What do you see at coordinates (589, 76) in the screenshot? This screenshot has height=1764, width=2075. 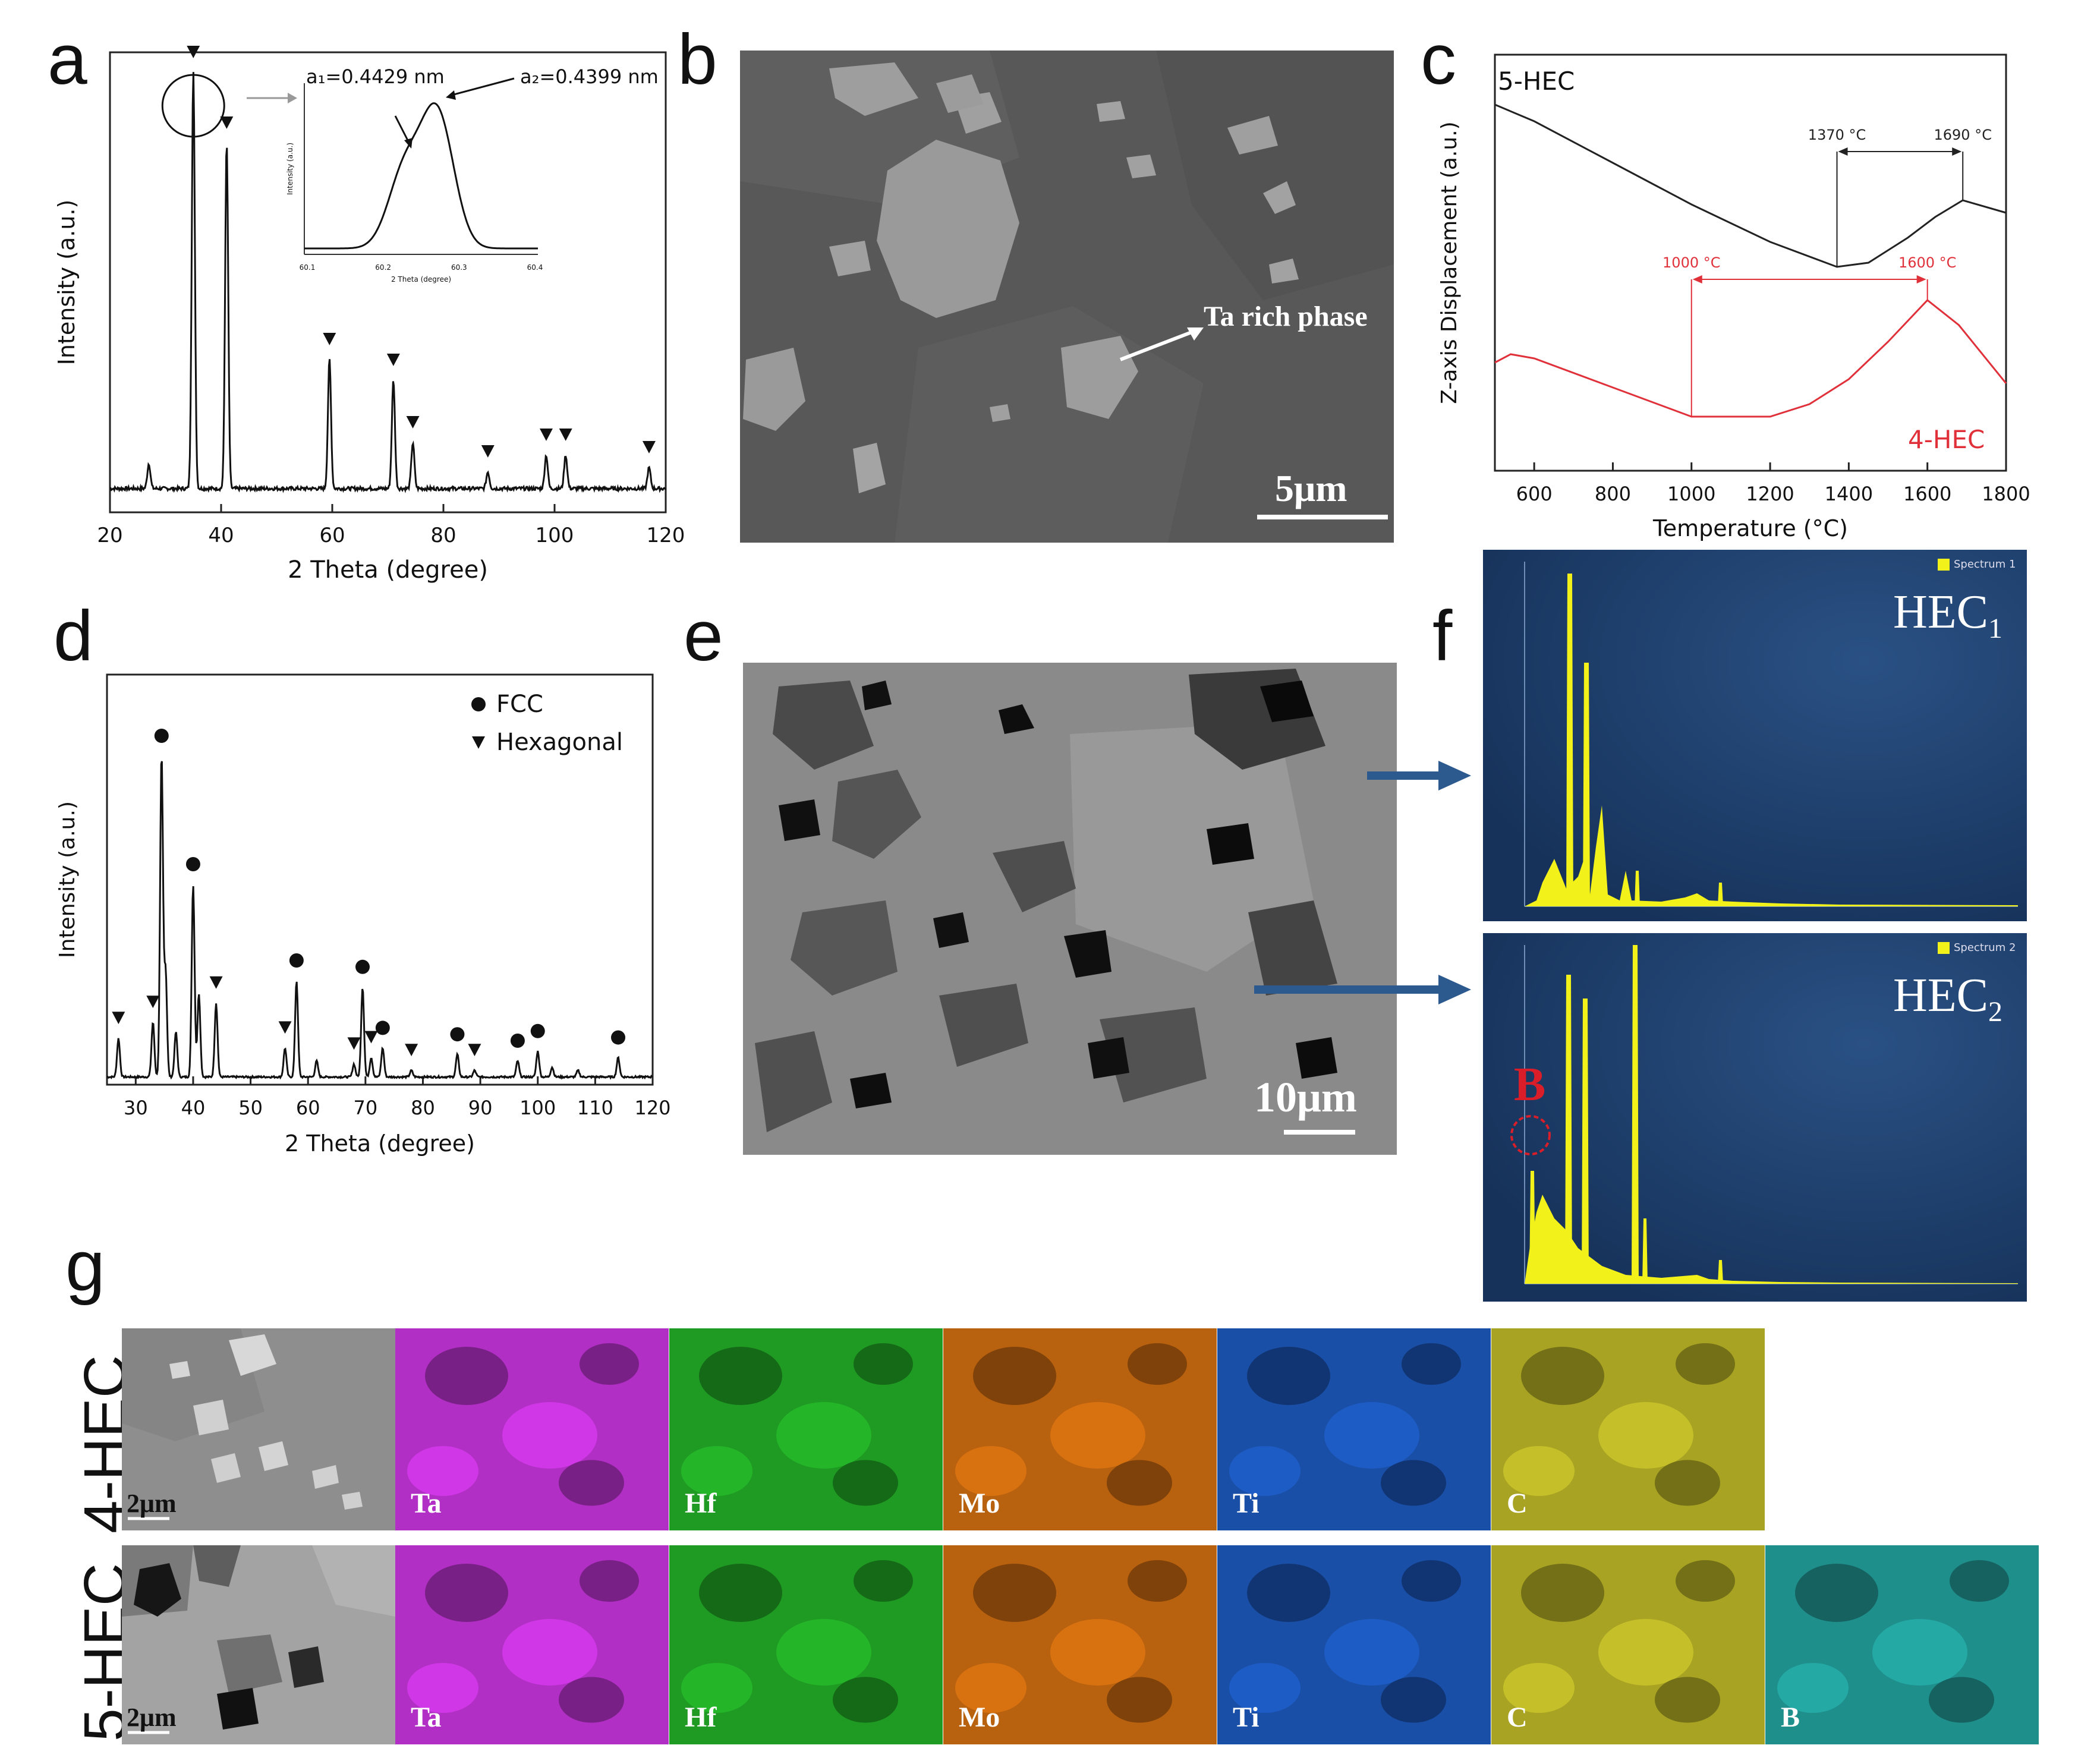 I see `inset-a2-label: a₂=0.4399 nm` at bounding box center [589, 76].